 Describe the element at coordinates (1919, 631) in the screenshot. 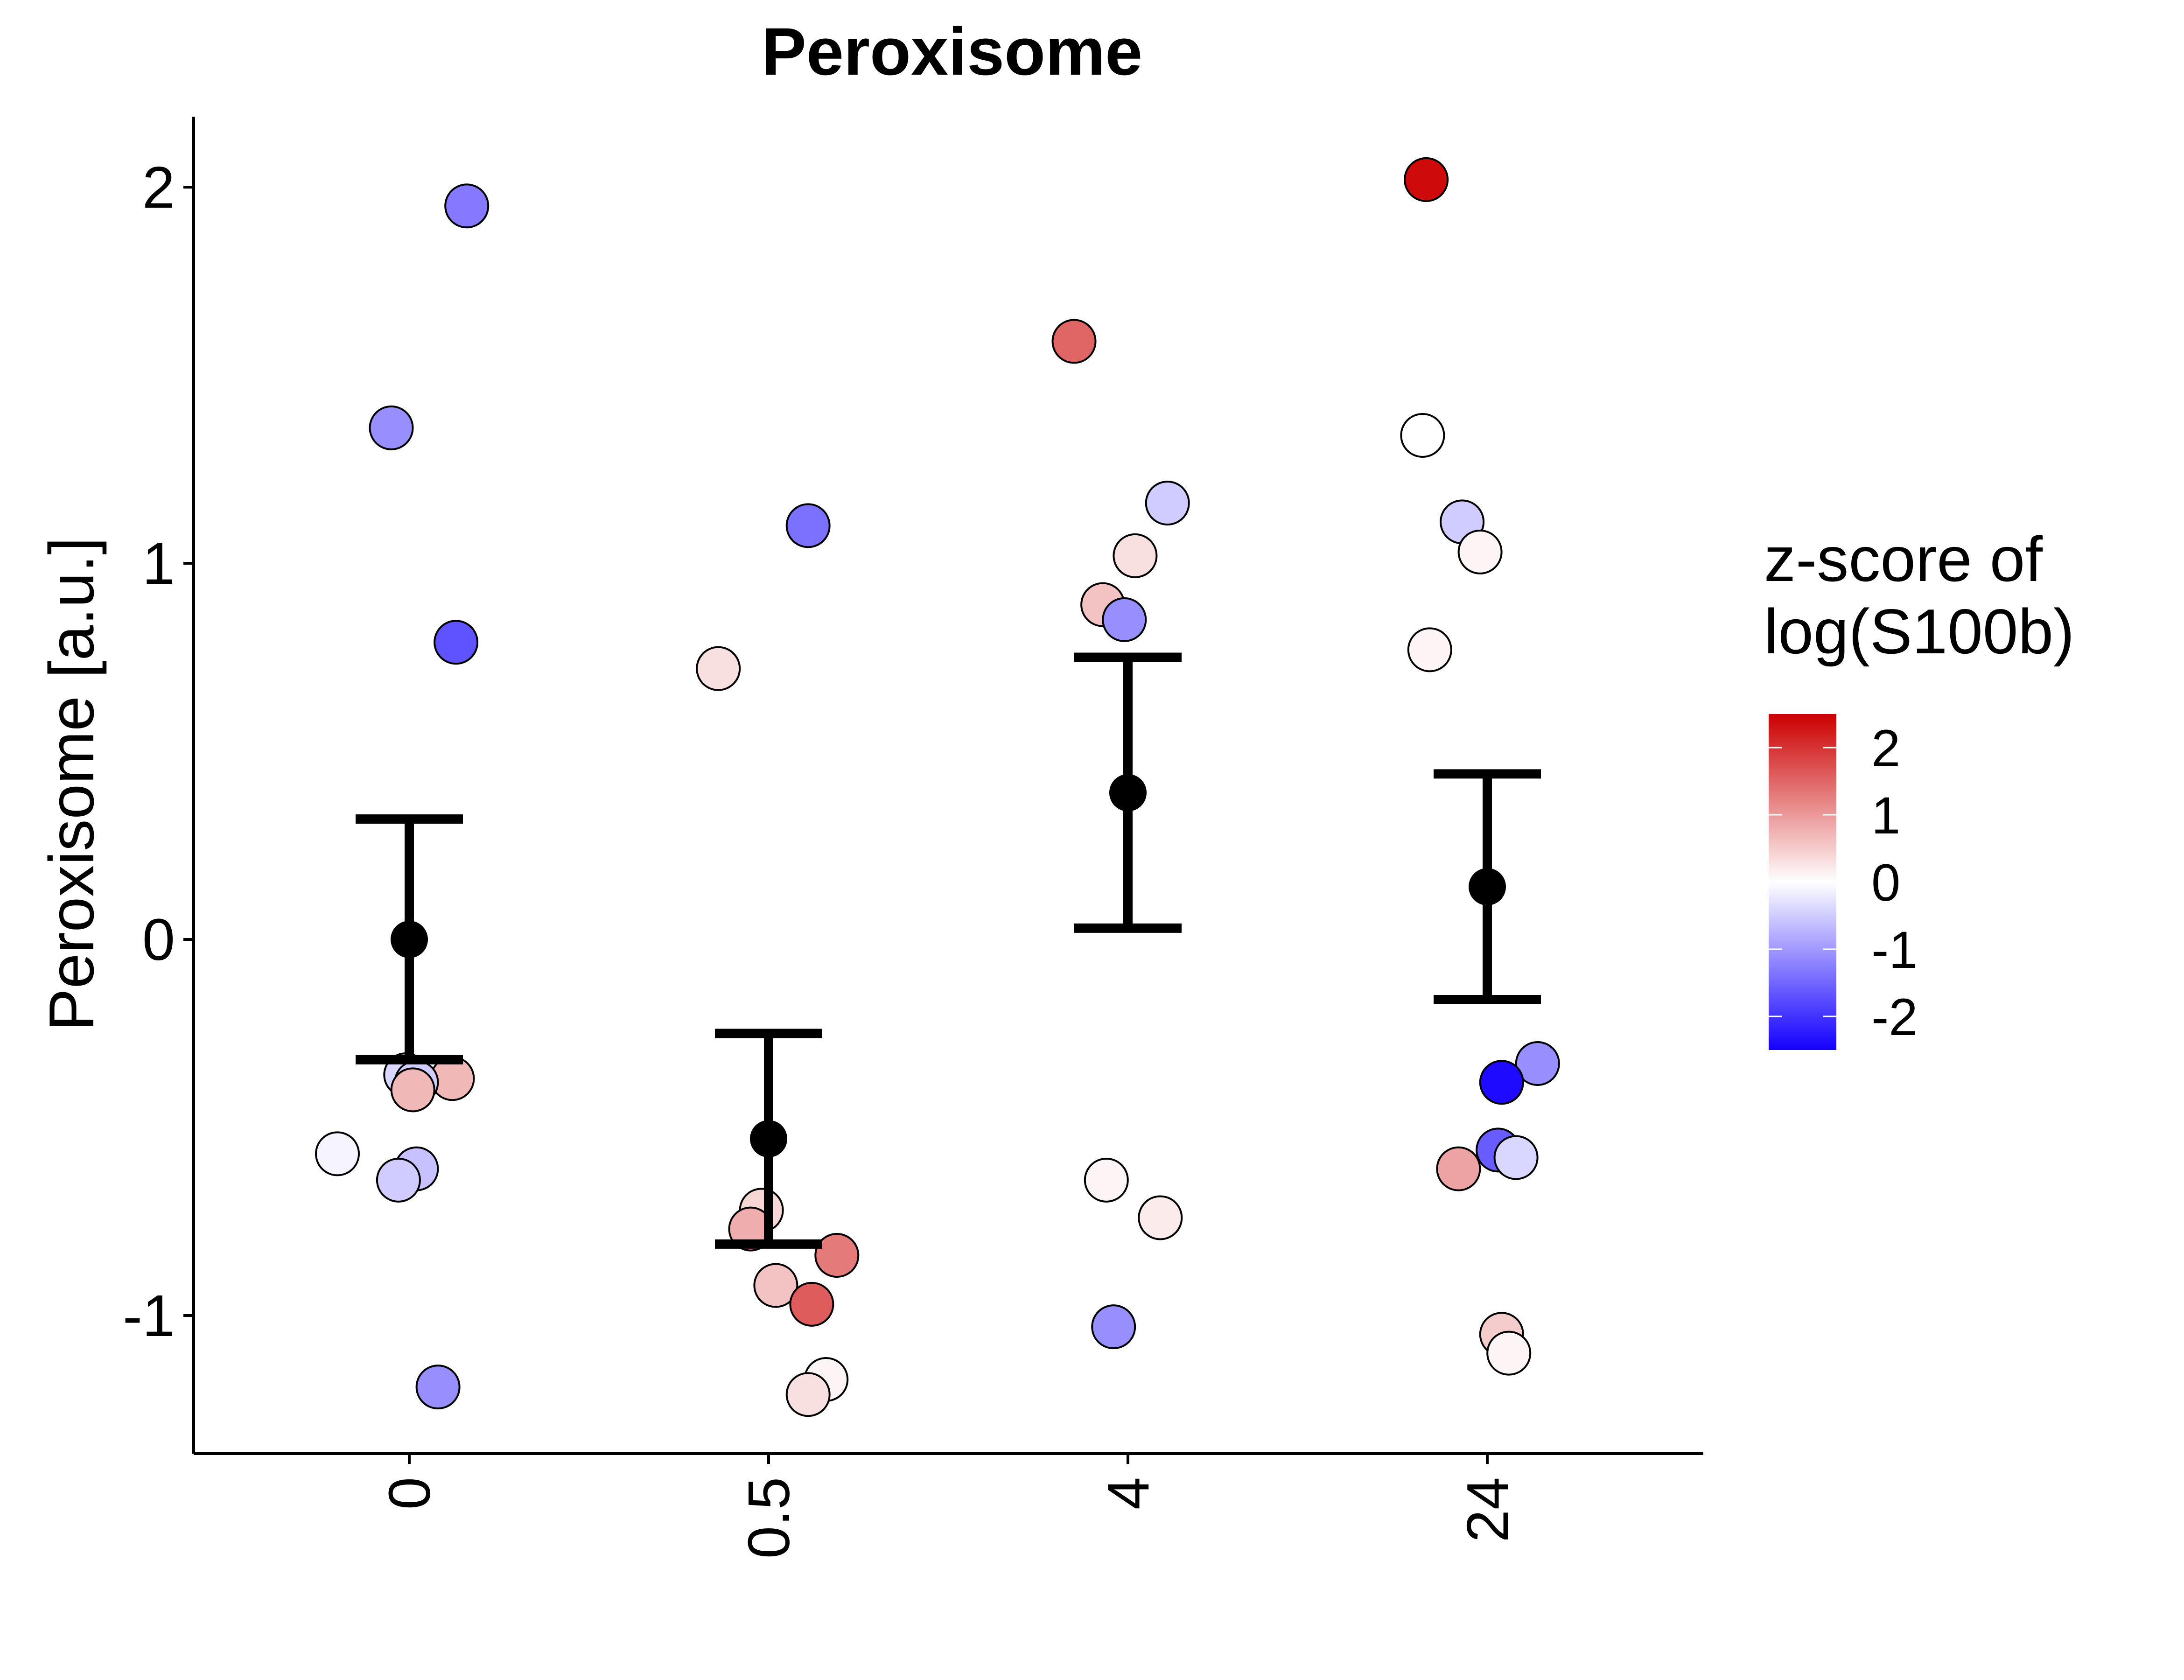

I see `legend-title-line-2: log(S100b)` at that location.